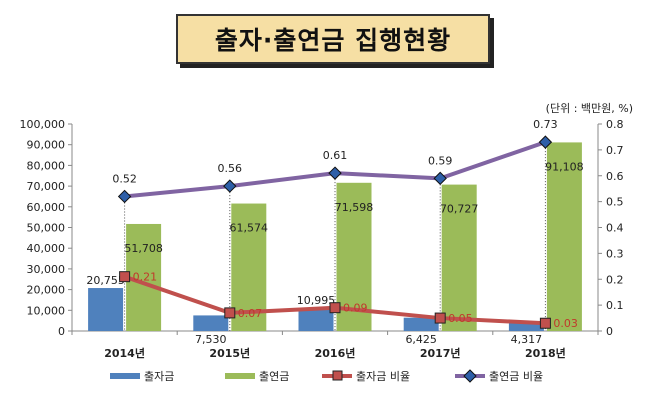 This screenshot has height=400, width=665. What do you see at coordinates (230, 168) in the screenshot?
I see `point-label-contribution-ratio: 0.56` at bounding box center [230, 168].